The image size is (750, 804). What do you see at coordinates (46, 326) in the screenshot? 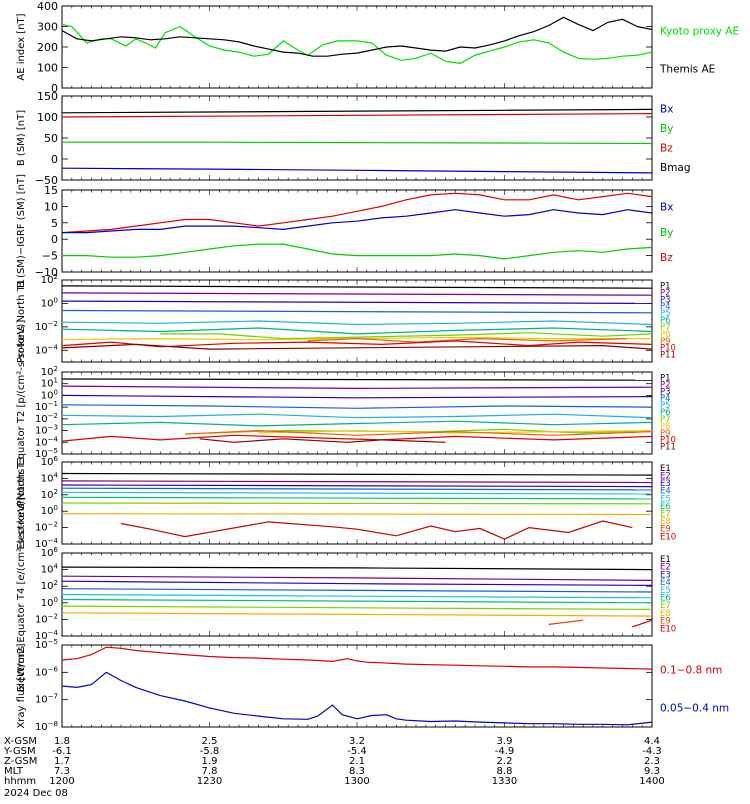
I see `y-tick-label: 10−2` at bounding box center [46, 326].